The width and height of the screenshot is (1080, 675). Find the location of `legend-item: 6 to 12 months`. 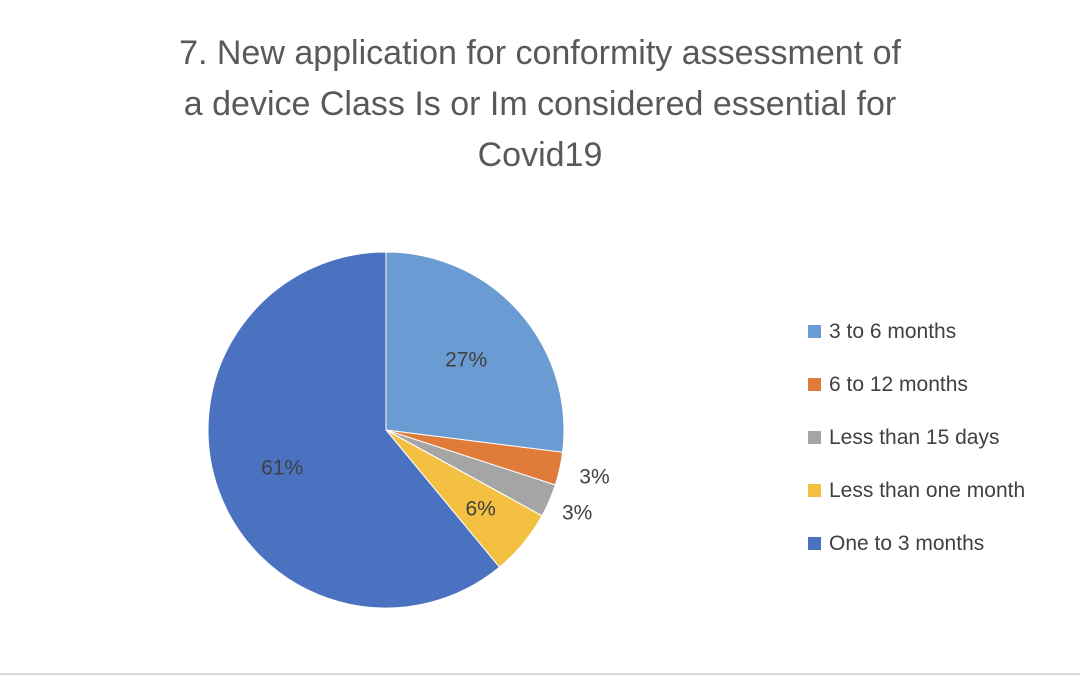

legend-item: 6 to 12 months is located at coordinates (943, 384).